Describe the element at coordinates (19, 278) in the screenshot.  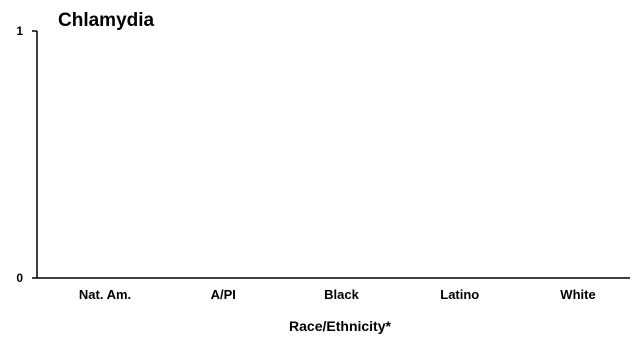
I see `y-tick-label-0: 0` at that location.